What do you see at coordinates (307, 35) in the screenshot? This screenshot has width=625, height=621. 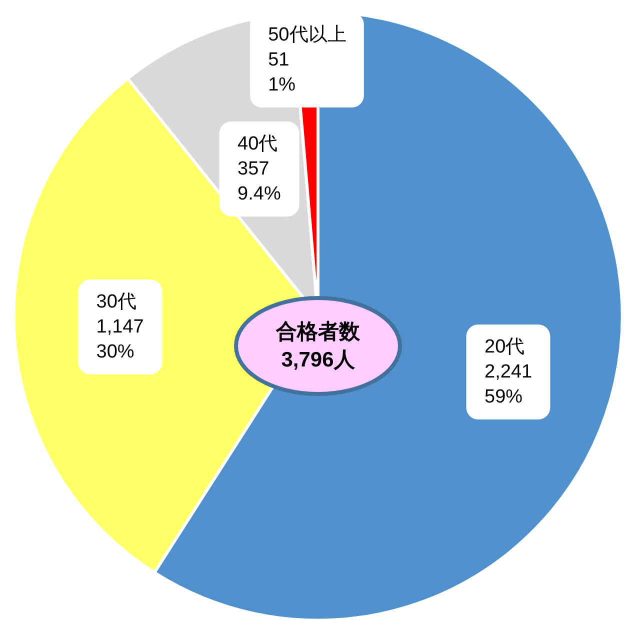 I see `slice-label: 50代以上` at bounding box center [307, 35].